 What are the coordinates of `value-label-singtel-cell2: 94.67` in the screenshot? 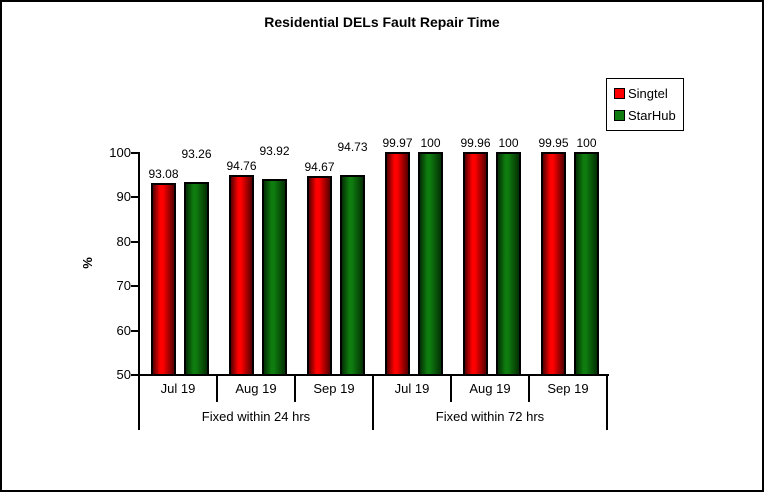 It's located at (319, 166).